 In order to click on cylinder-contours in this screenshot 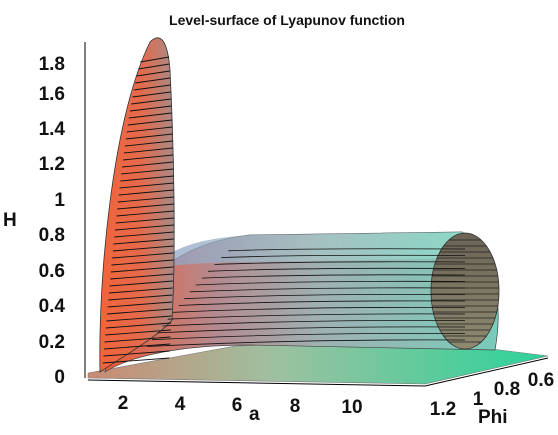, I will do `click(306, 297)`.